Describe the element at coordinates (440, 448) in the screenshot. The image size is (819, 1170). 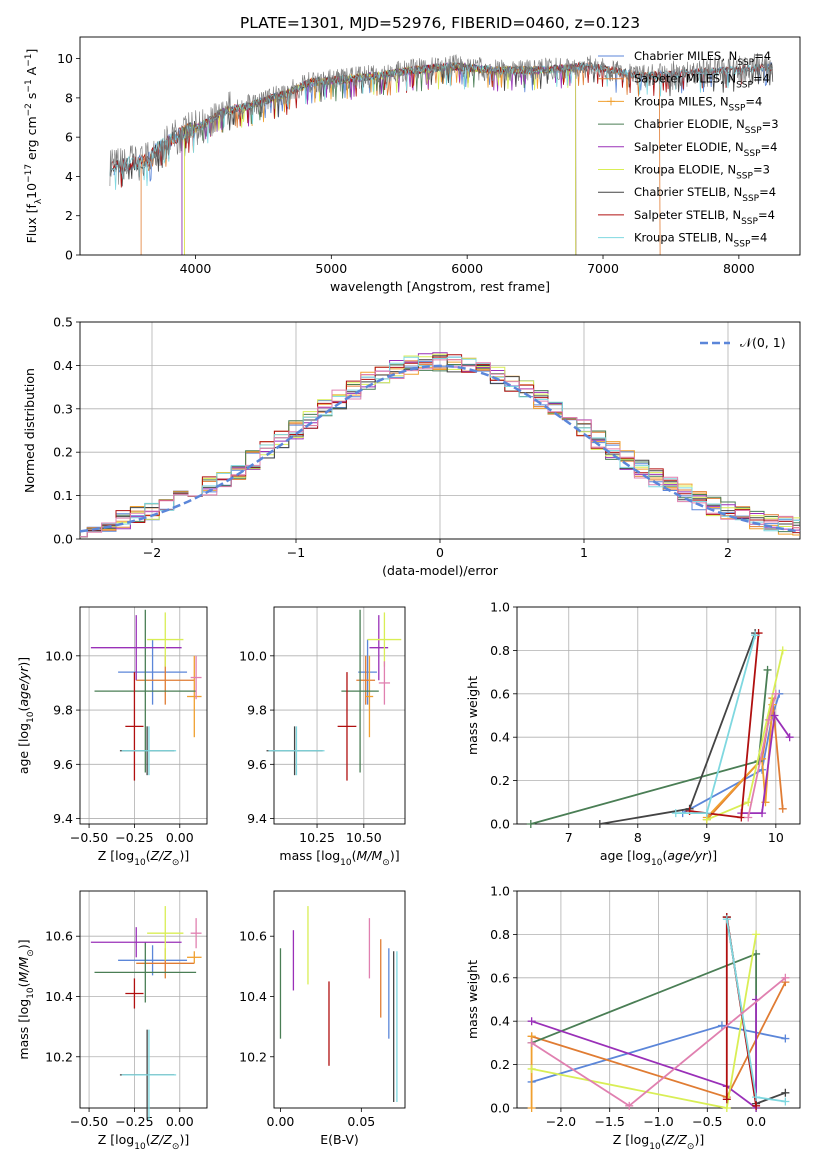
I see `gaussian-curve` at that location.